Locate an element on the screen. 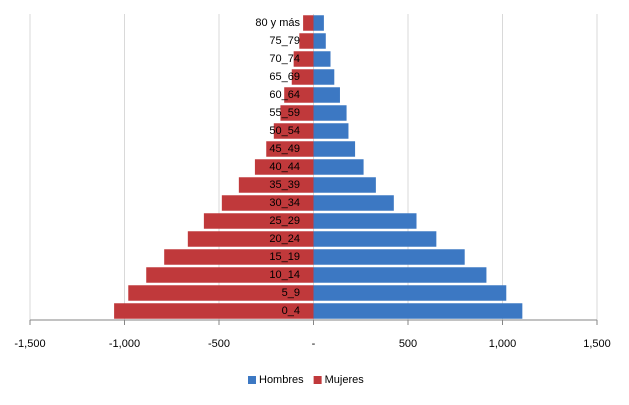 The image size is (629, 405). y-tick-label: 15_19 is located at coordinates (284, 257).